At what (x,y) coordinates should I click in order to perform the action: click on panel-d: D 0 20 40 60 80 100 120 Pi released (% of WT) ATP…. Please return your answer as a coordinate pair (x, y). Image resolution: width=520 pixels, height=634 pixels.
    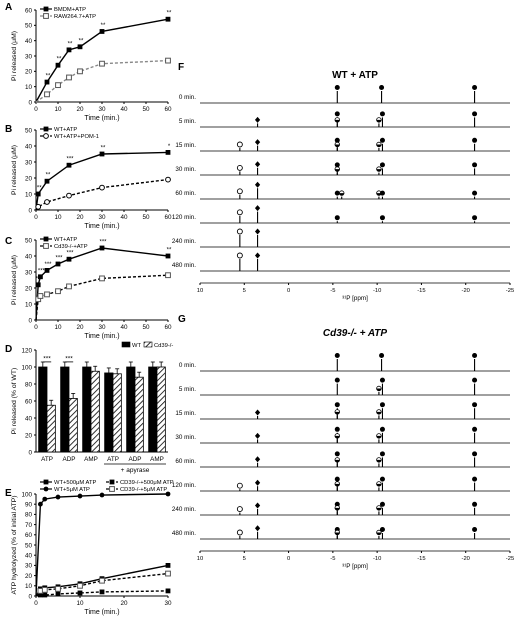
    Looking at the image, I should click on (89, 407).